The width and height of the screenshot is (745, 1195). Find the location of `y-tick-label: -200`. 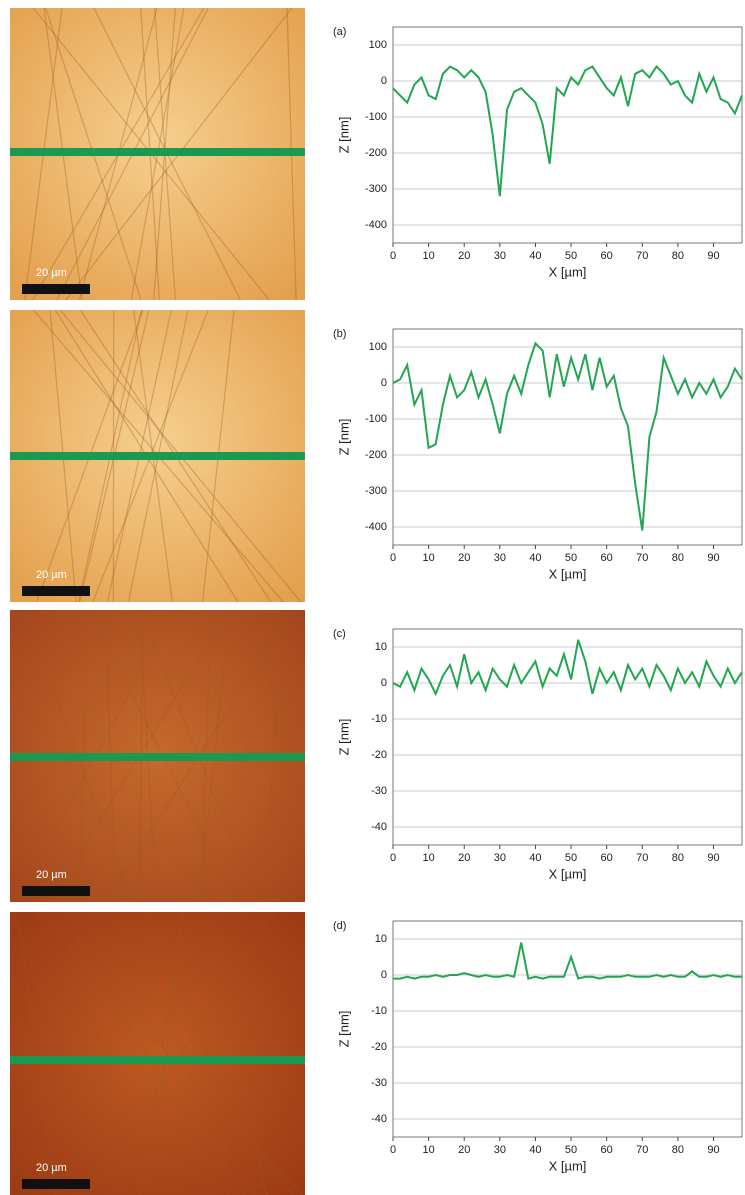

y-tick-label: -200 is located at coordinates (376, 455).